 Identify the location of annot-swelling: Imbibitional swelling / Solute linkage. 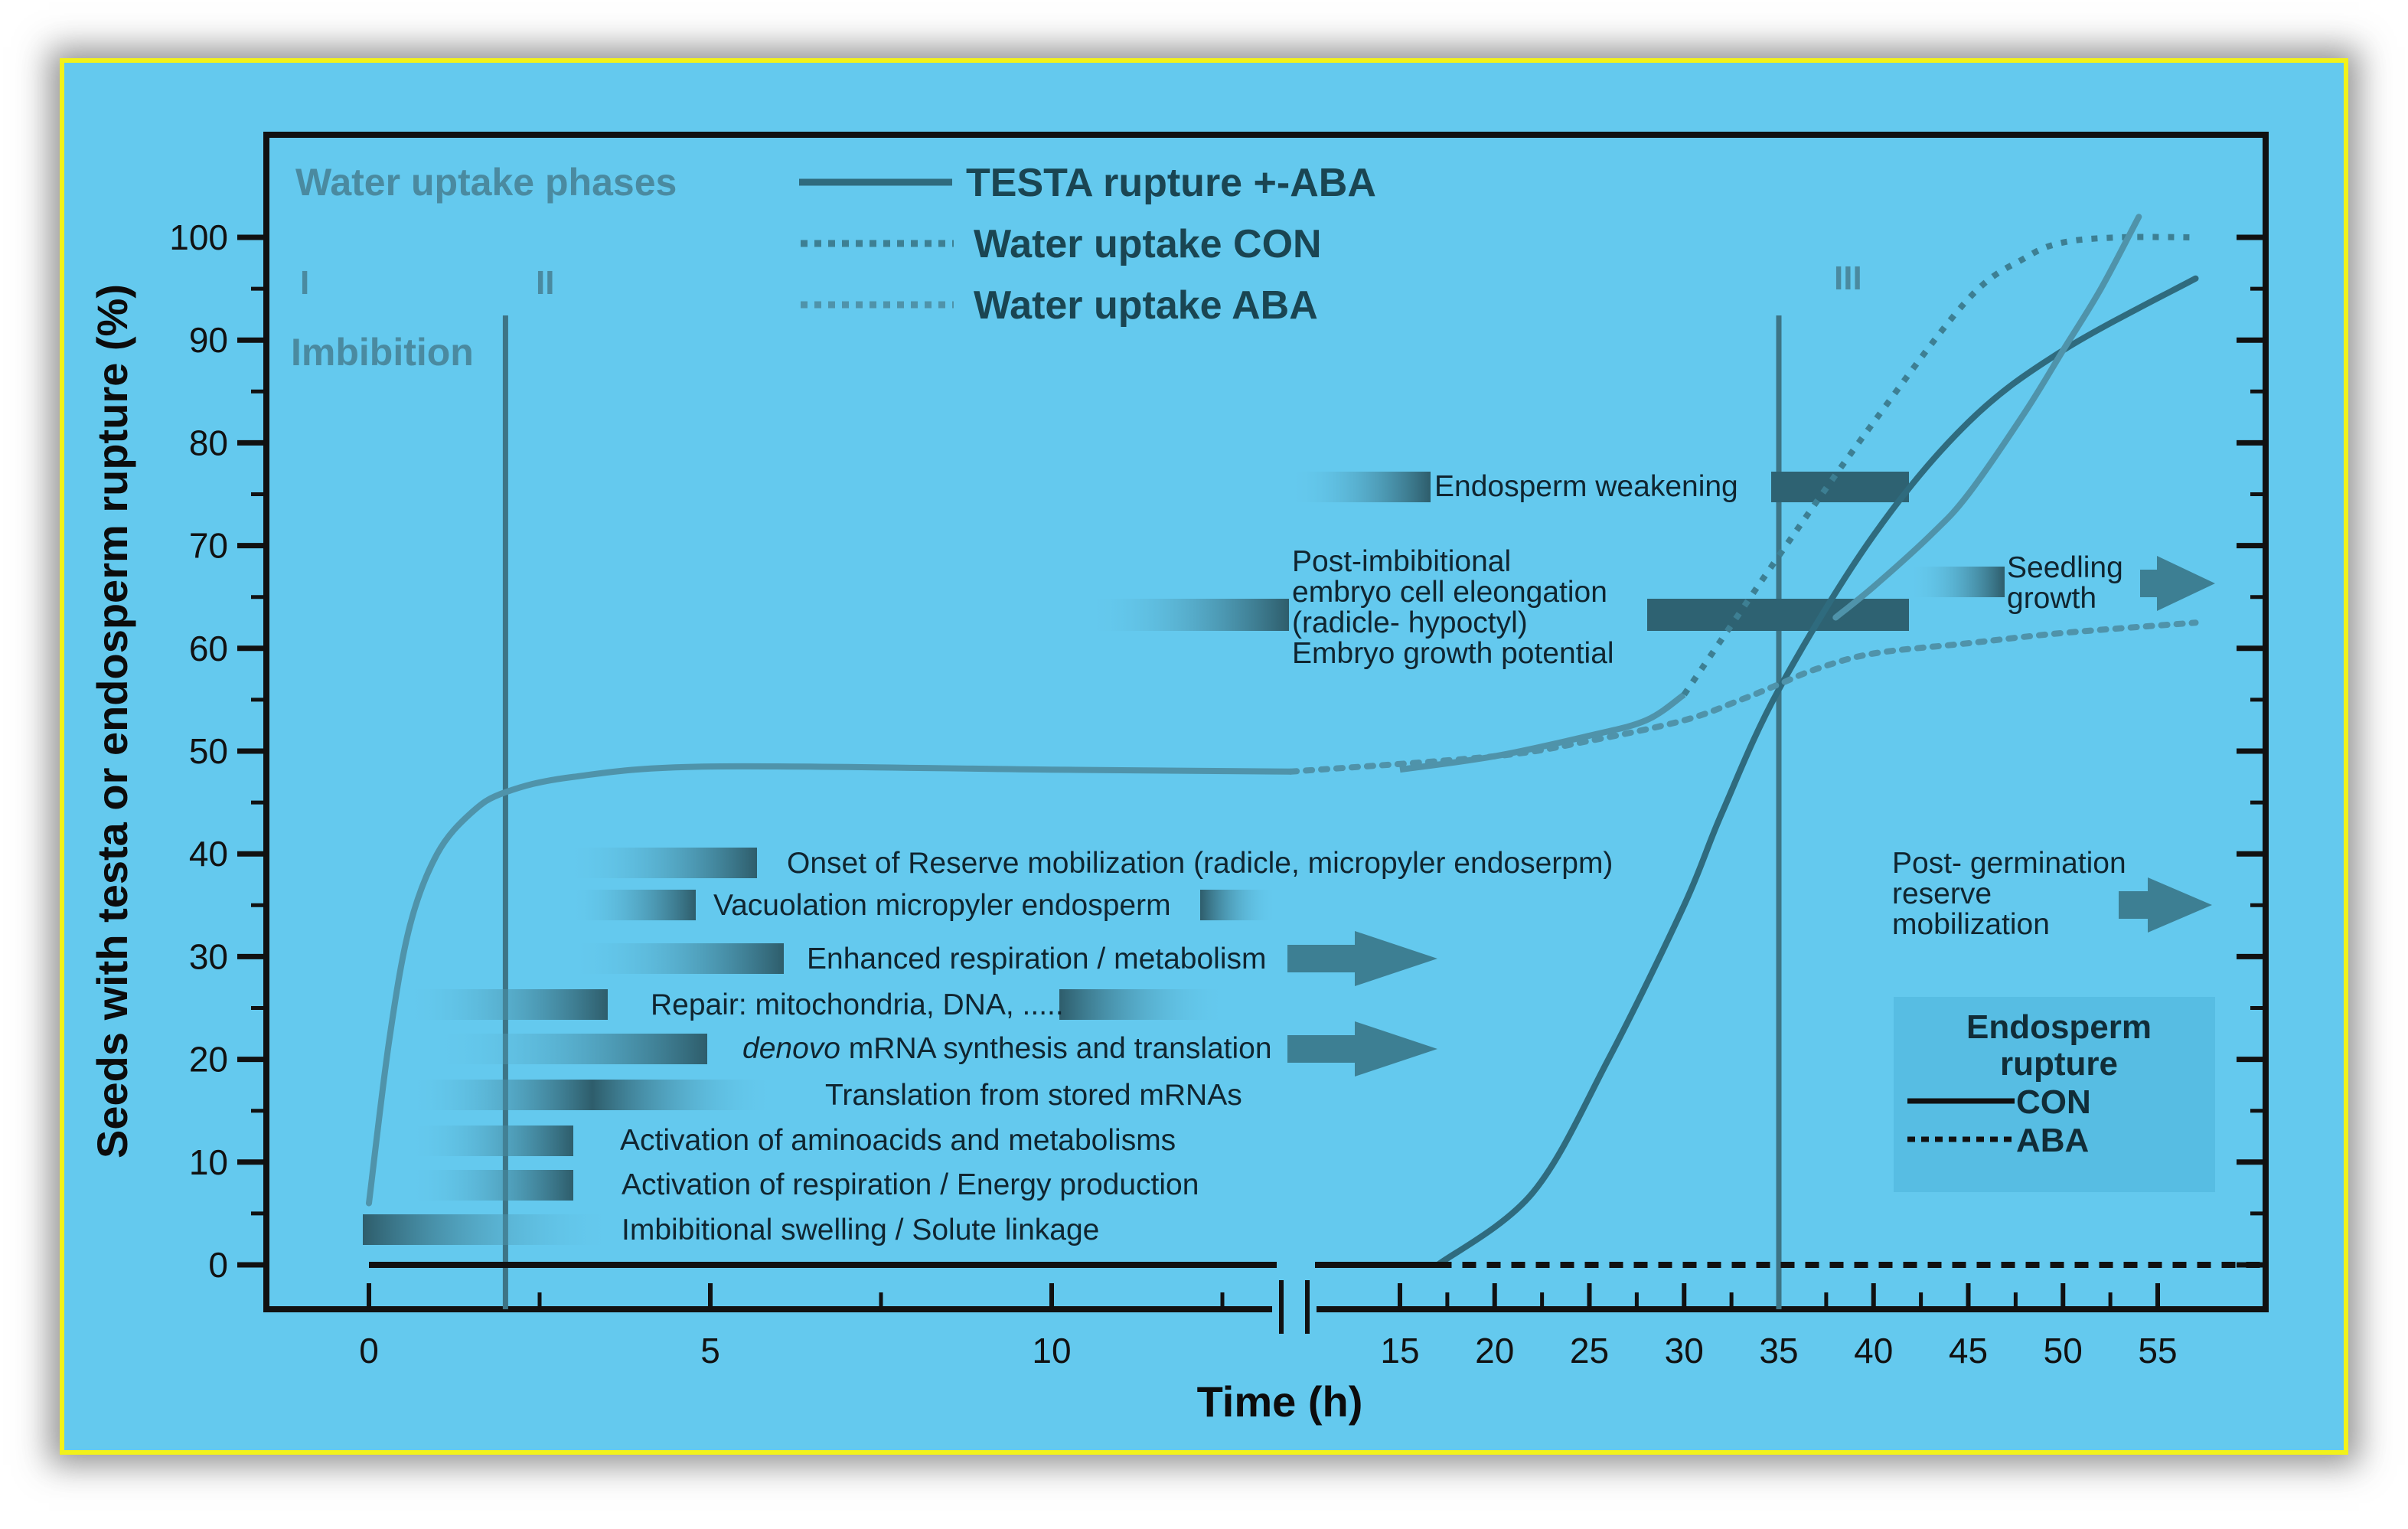
(860, 1230).